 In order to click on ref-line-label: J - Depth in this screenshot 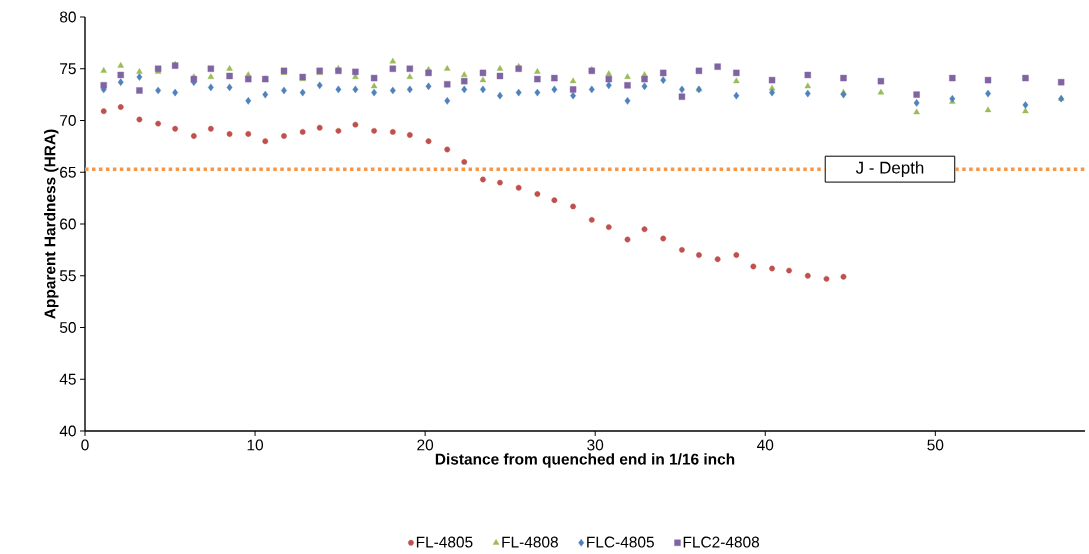, I will do `click(889, 169)`.